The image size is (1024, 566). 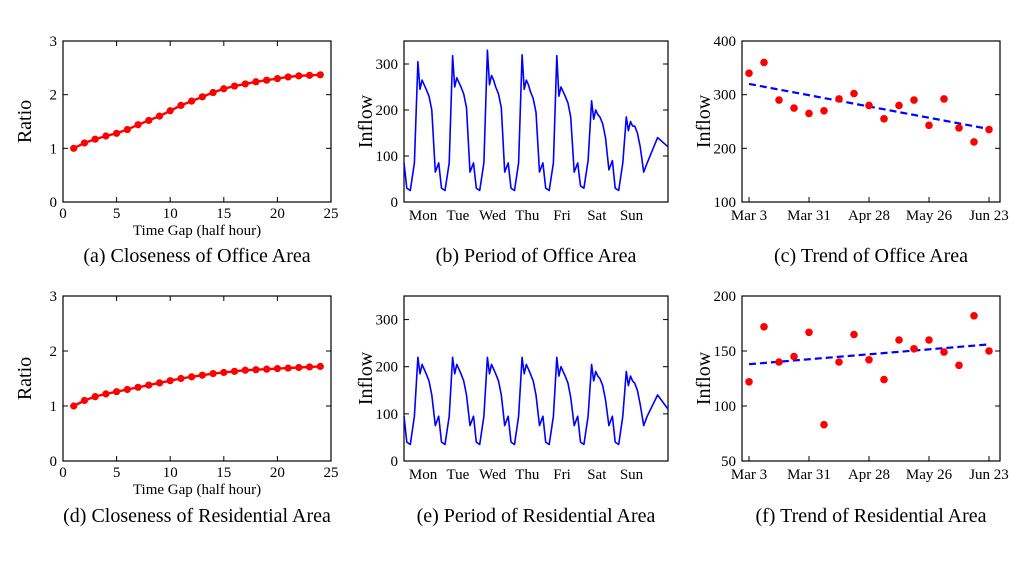 I want to click on y-tick-label: 3, so click(x=54, y=297).